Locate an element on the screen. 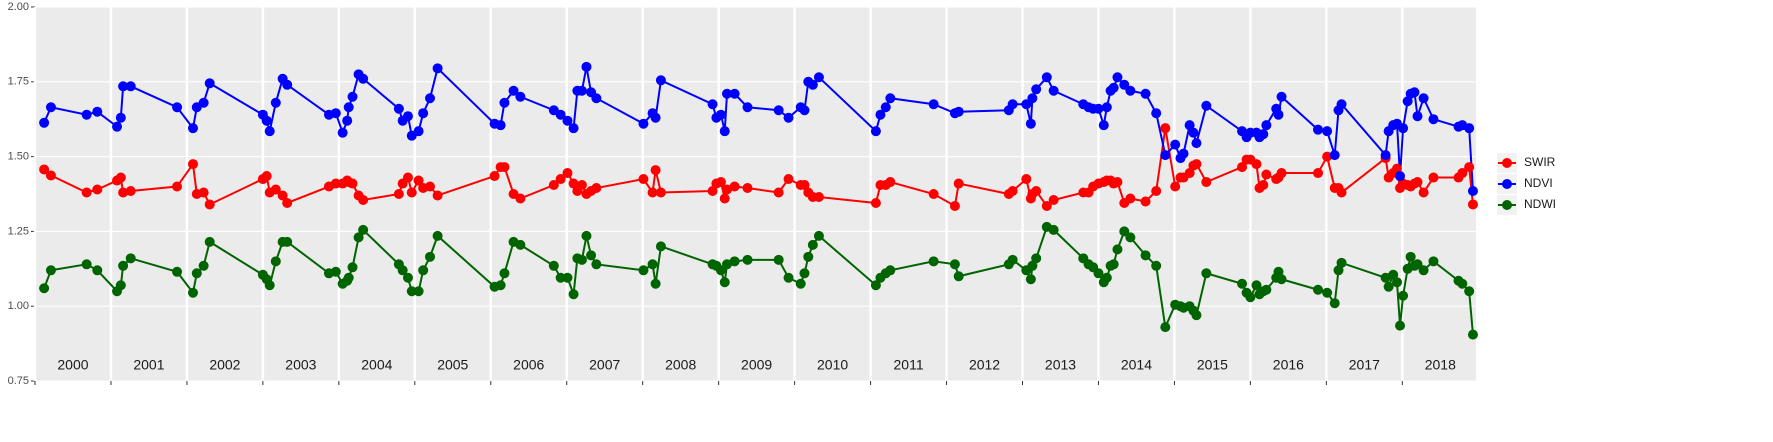 The width and height of the screenshot is (1773, 442). y-tick-label: 1.75 is located at coordinates (18, 82).